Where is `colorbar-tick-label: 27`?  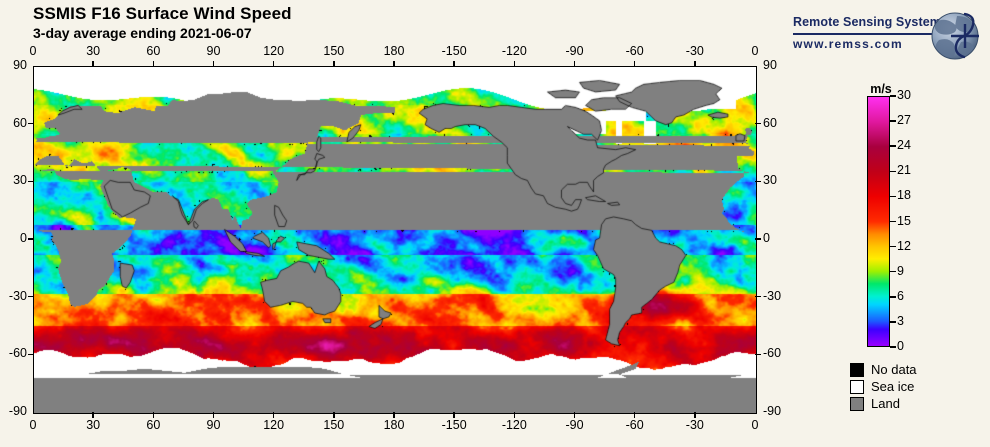 colorbar-tick-label: 27 is located at coordinates (904, 120).